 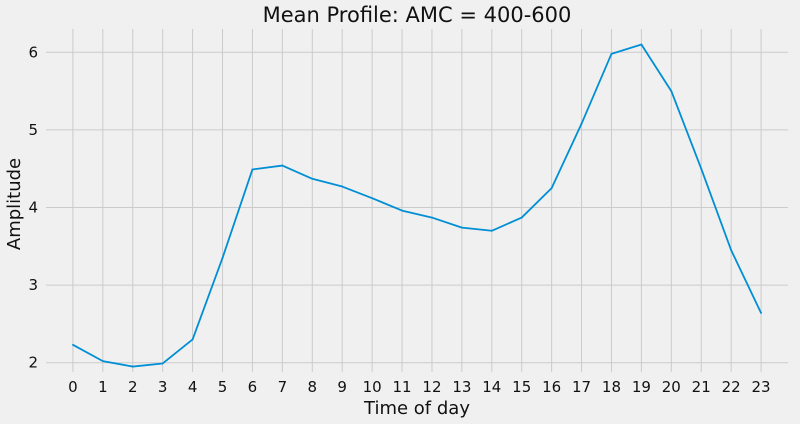 What do you see at coordinates (73, 387) in the screenshot?
I see `x-tick-label: 0` at bounding box center [73, 387].